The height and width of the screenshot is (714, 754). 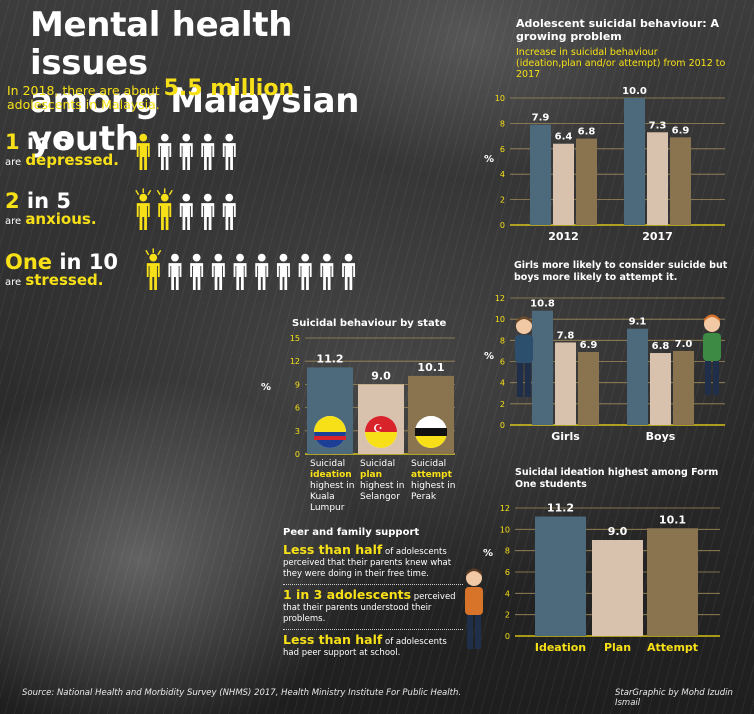 I want to click on cheering-figure-icon, so click(x=474, y=608).